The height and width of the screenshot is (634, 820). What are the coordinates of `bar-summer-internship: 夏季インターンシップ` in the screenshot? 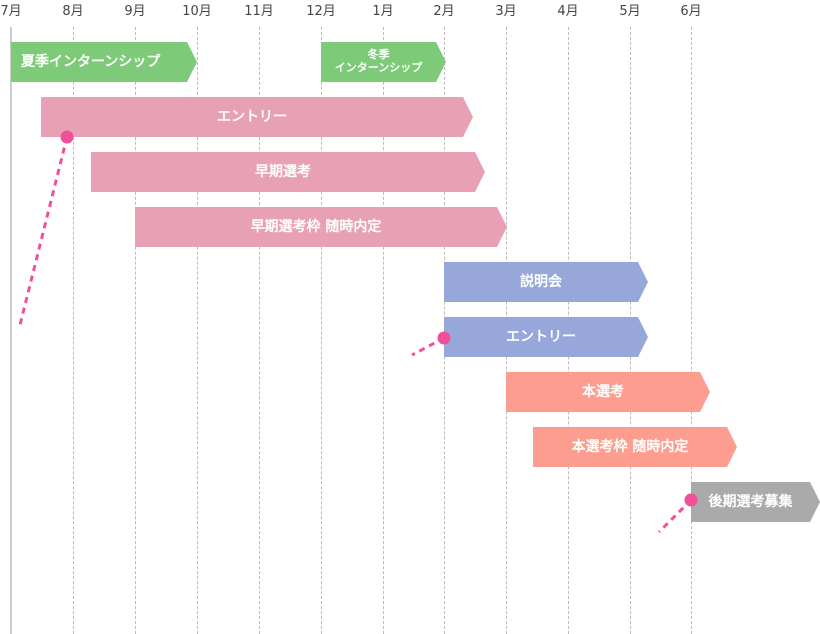 It's located at (104, 62).